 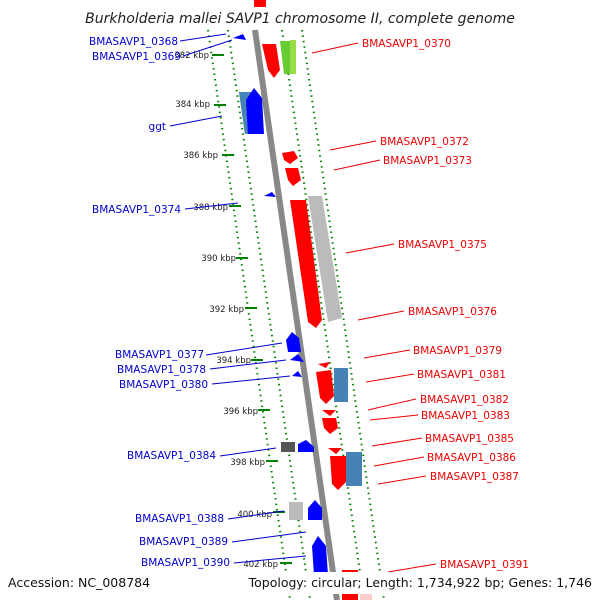 I want to click on gene-label: BMASAVP1_0388, so click(x=179, y=519).